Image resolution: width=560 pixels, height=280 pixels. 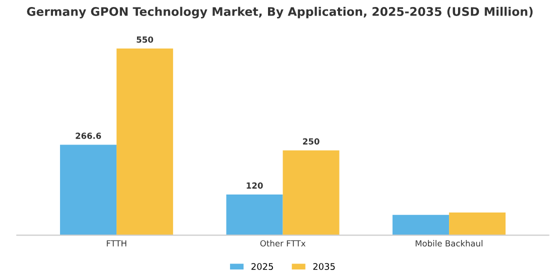 I want to click on legend-label: 2025, so click(x=262, y=266).